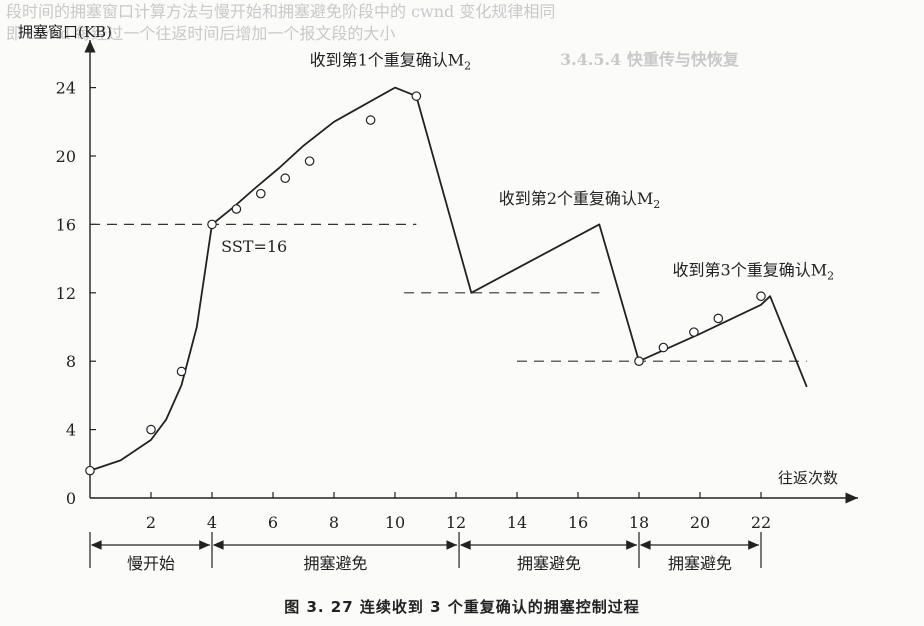  Describe the element at coordinates (66, 293) in the screenshot. I see `y-tick-label: 12` at that location.